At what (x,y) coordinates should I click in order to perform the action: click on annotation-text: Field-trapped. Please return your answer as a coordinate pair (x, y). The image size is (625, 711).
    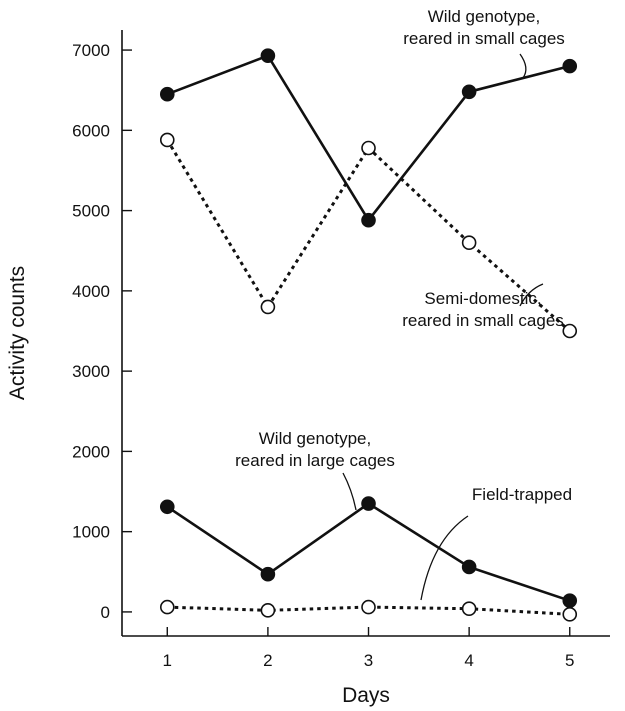
    Looking at the image, I should click on (522, 494).